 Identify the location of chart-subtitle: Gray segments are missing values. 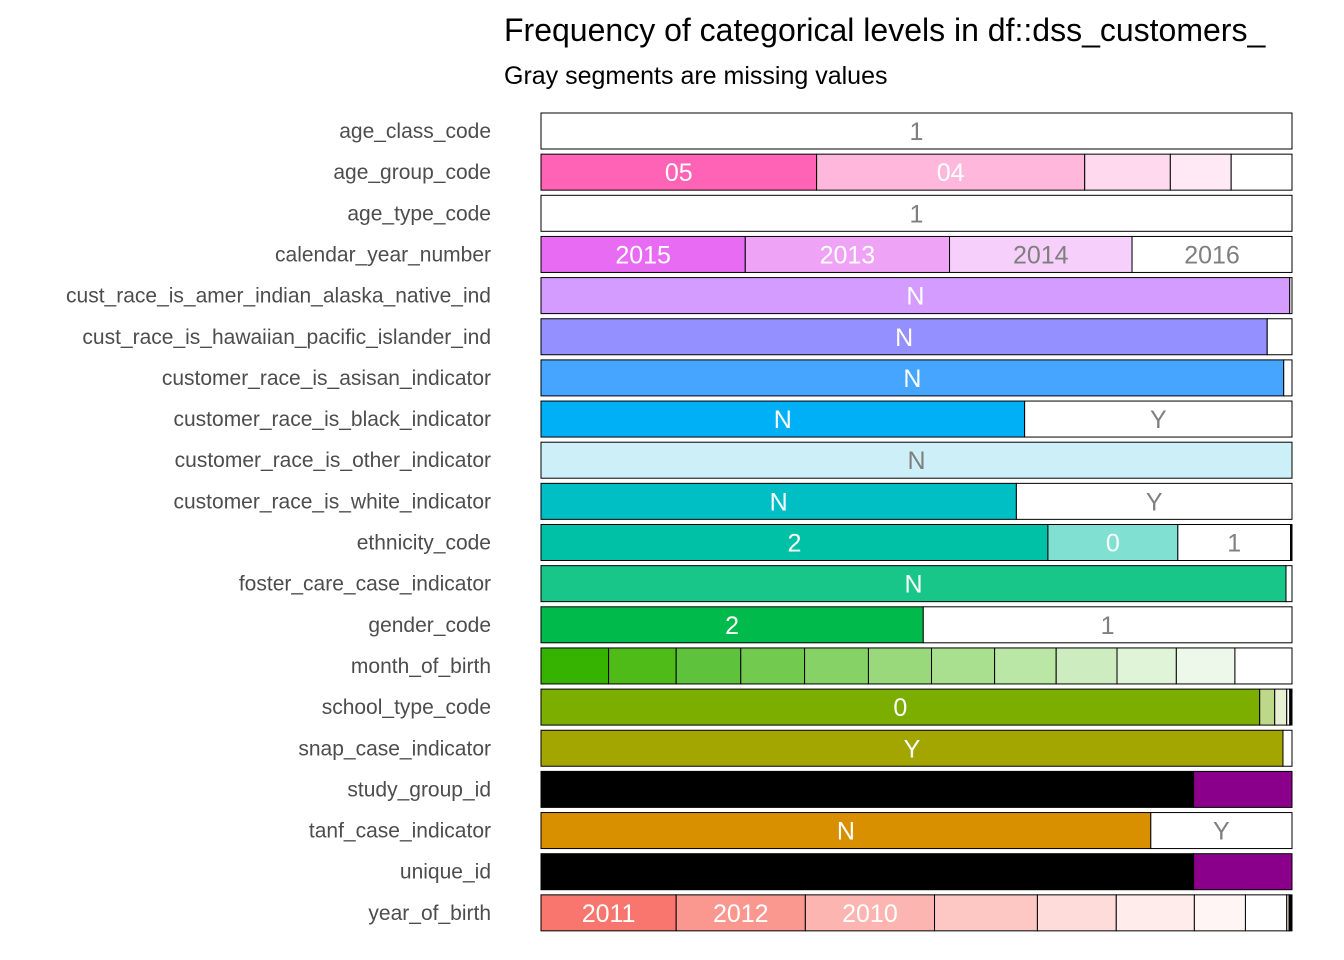
(695, 76).